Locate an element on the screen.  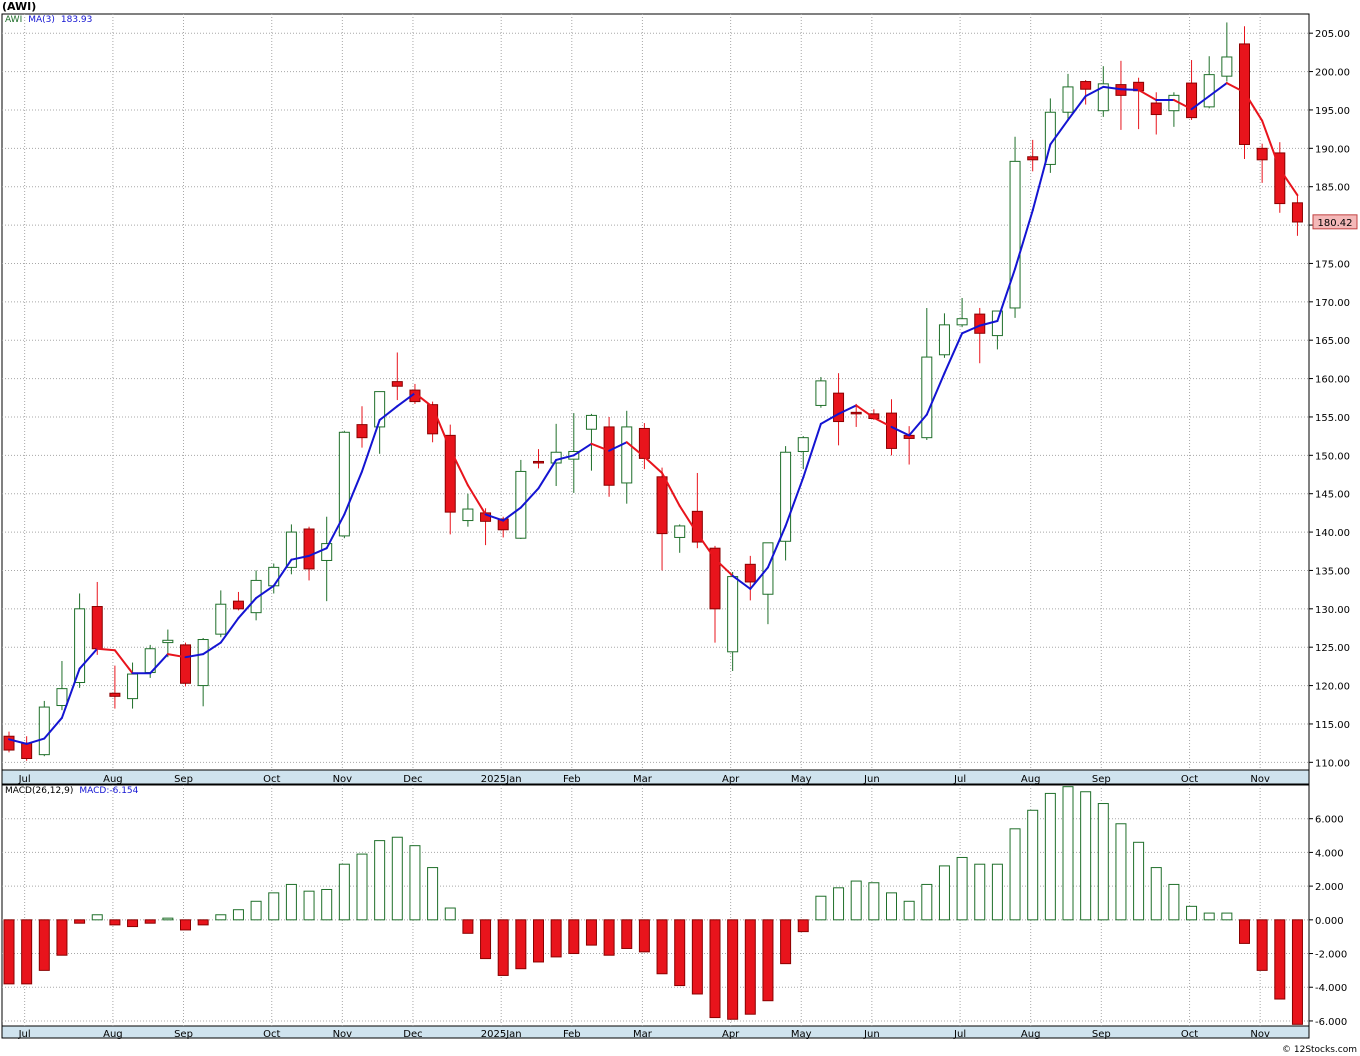
copyright-credit: © 12Stocks.com is located at coordinates (1319, 1050).